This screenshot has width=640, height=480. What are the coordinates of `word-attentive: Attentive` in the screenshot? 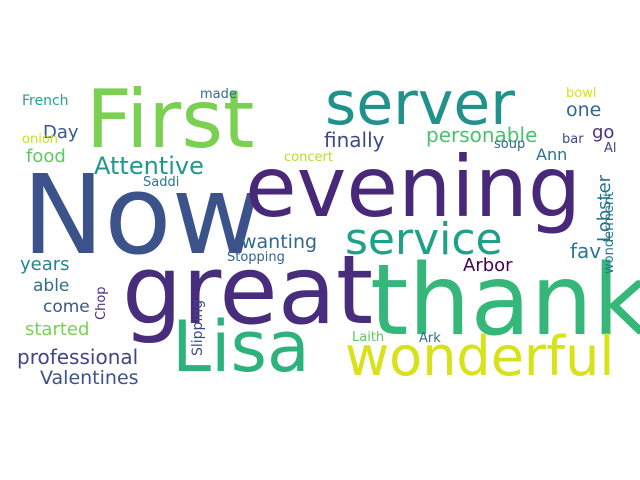 It's located at (149, 166).